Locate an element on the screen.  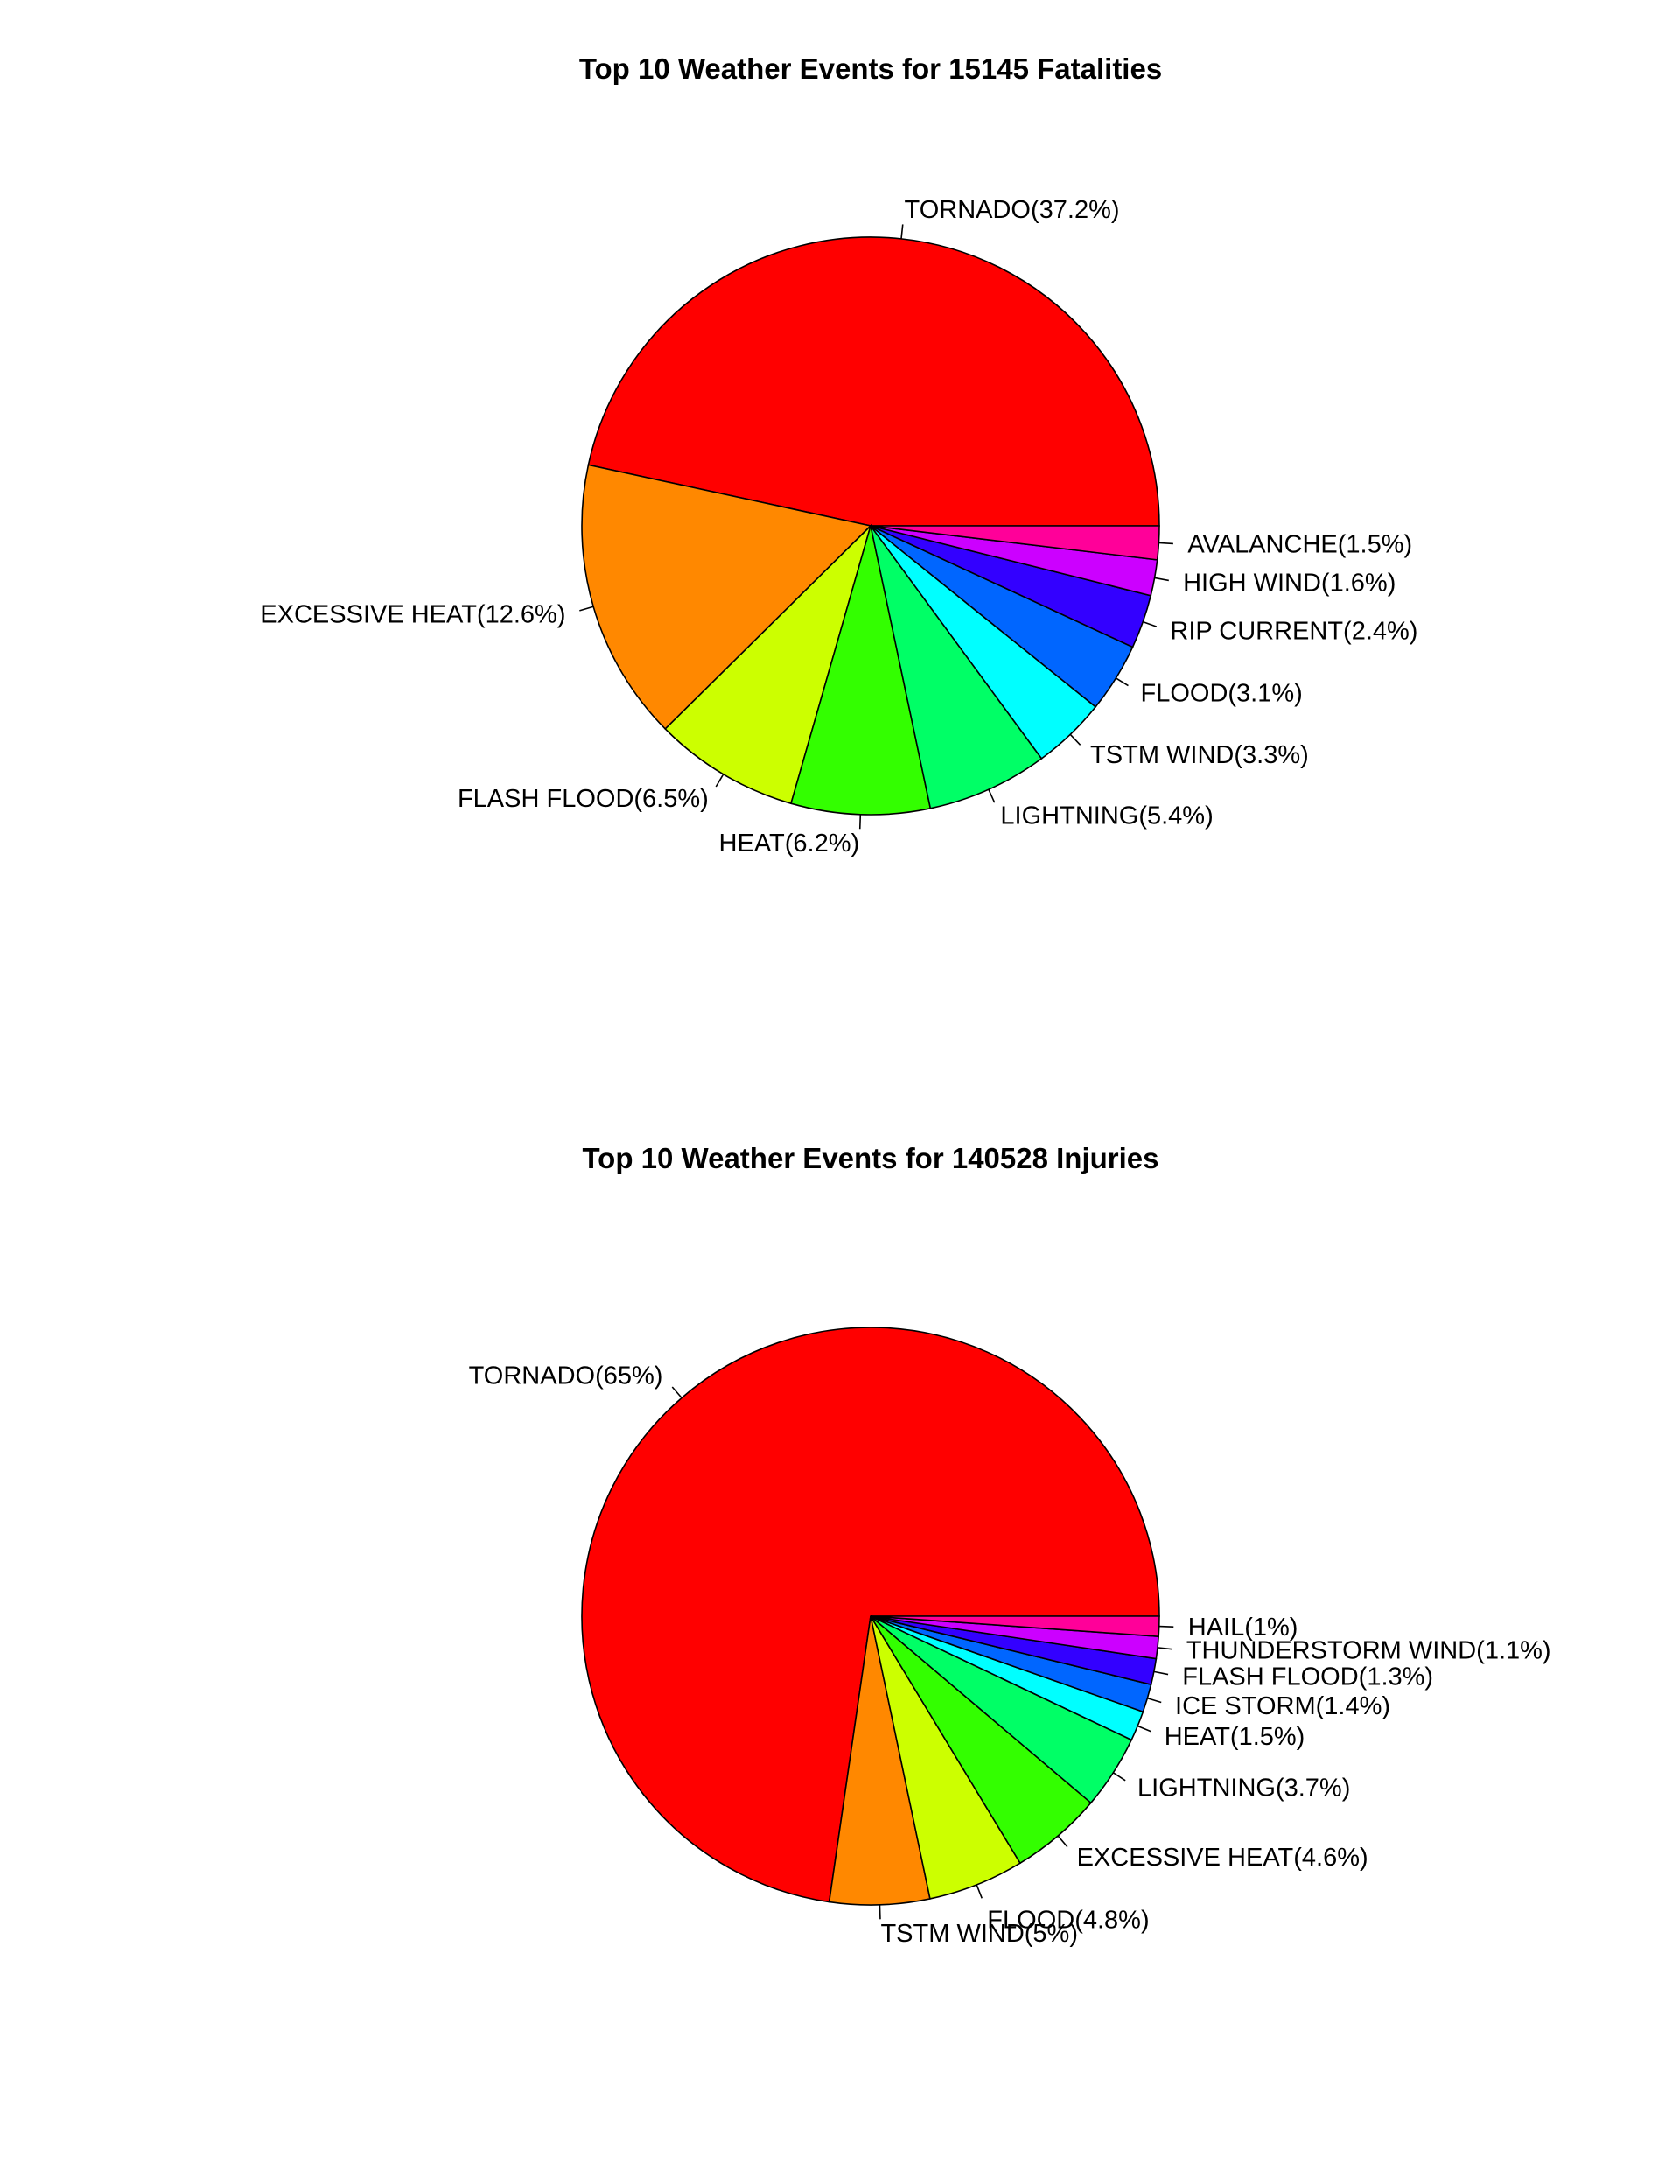
slice-label: ICE STORM(1.4%) is located at coordinates (1282, 1706).